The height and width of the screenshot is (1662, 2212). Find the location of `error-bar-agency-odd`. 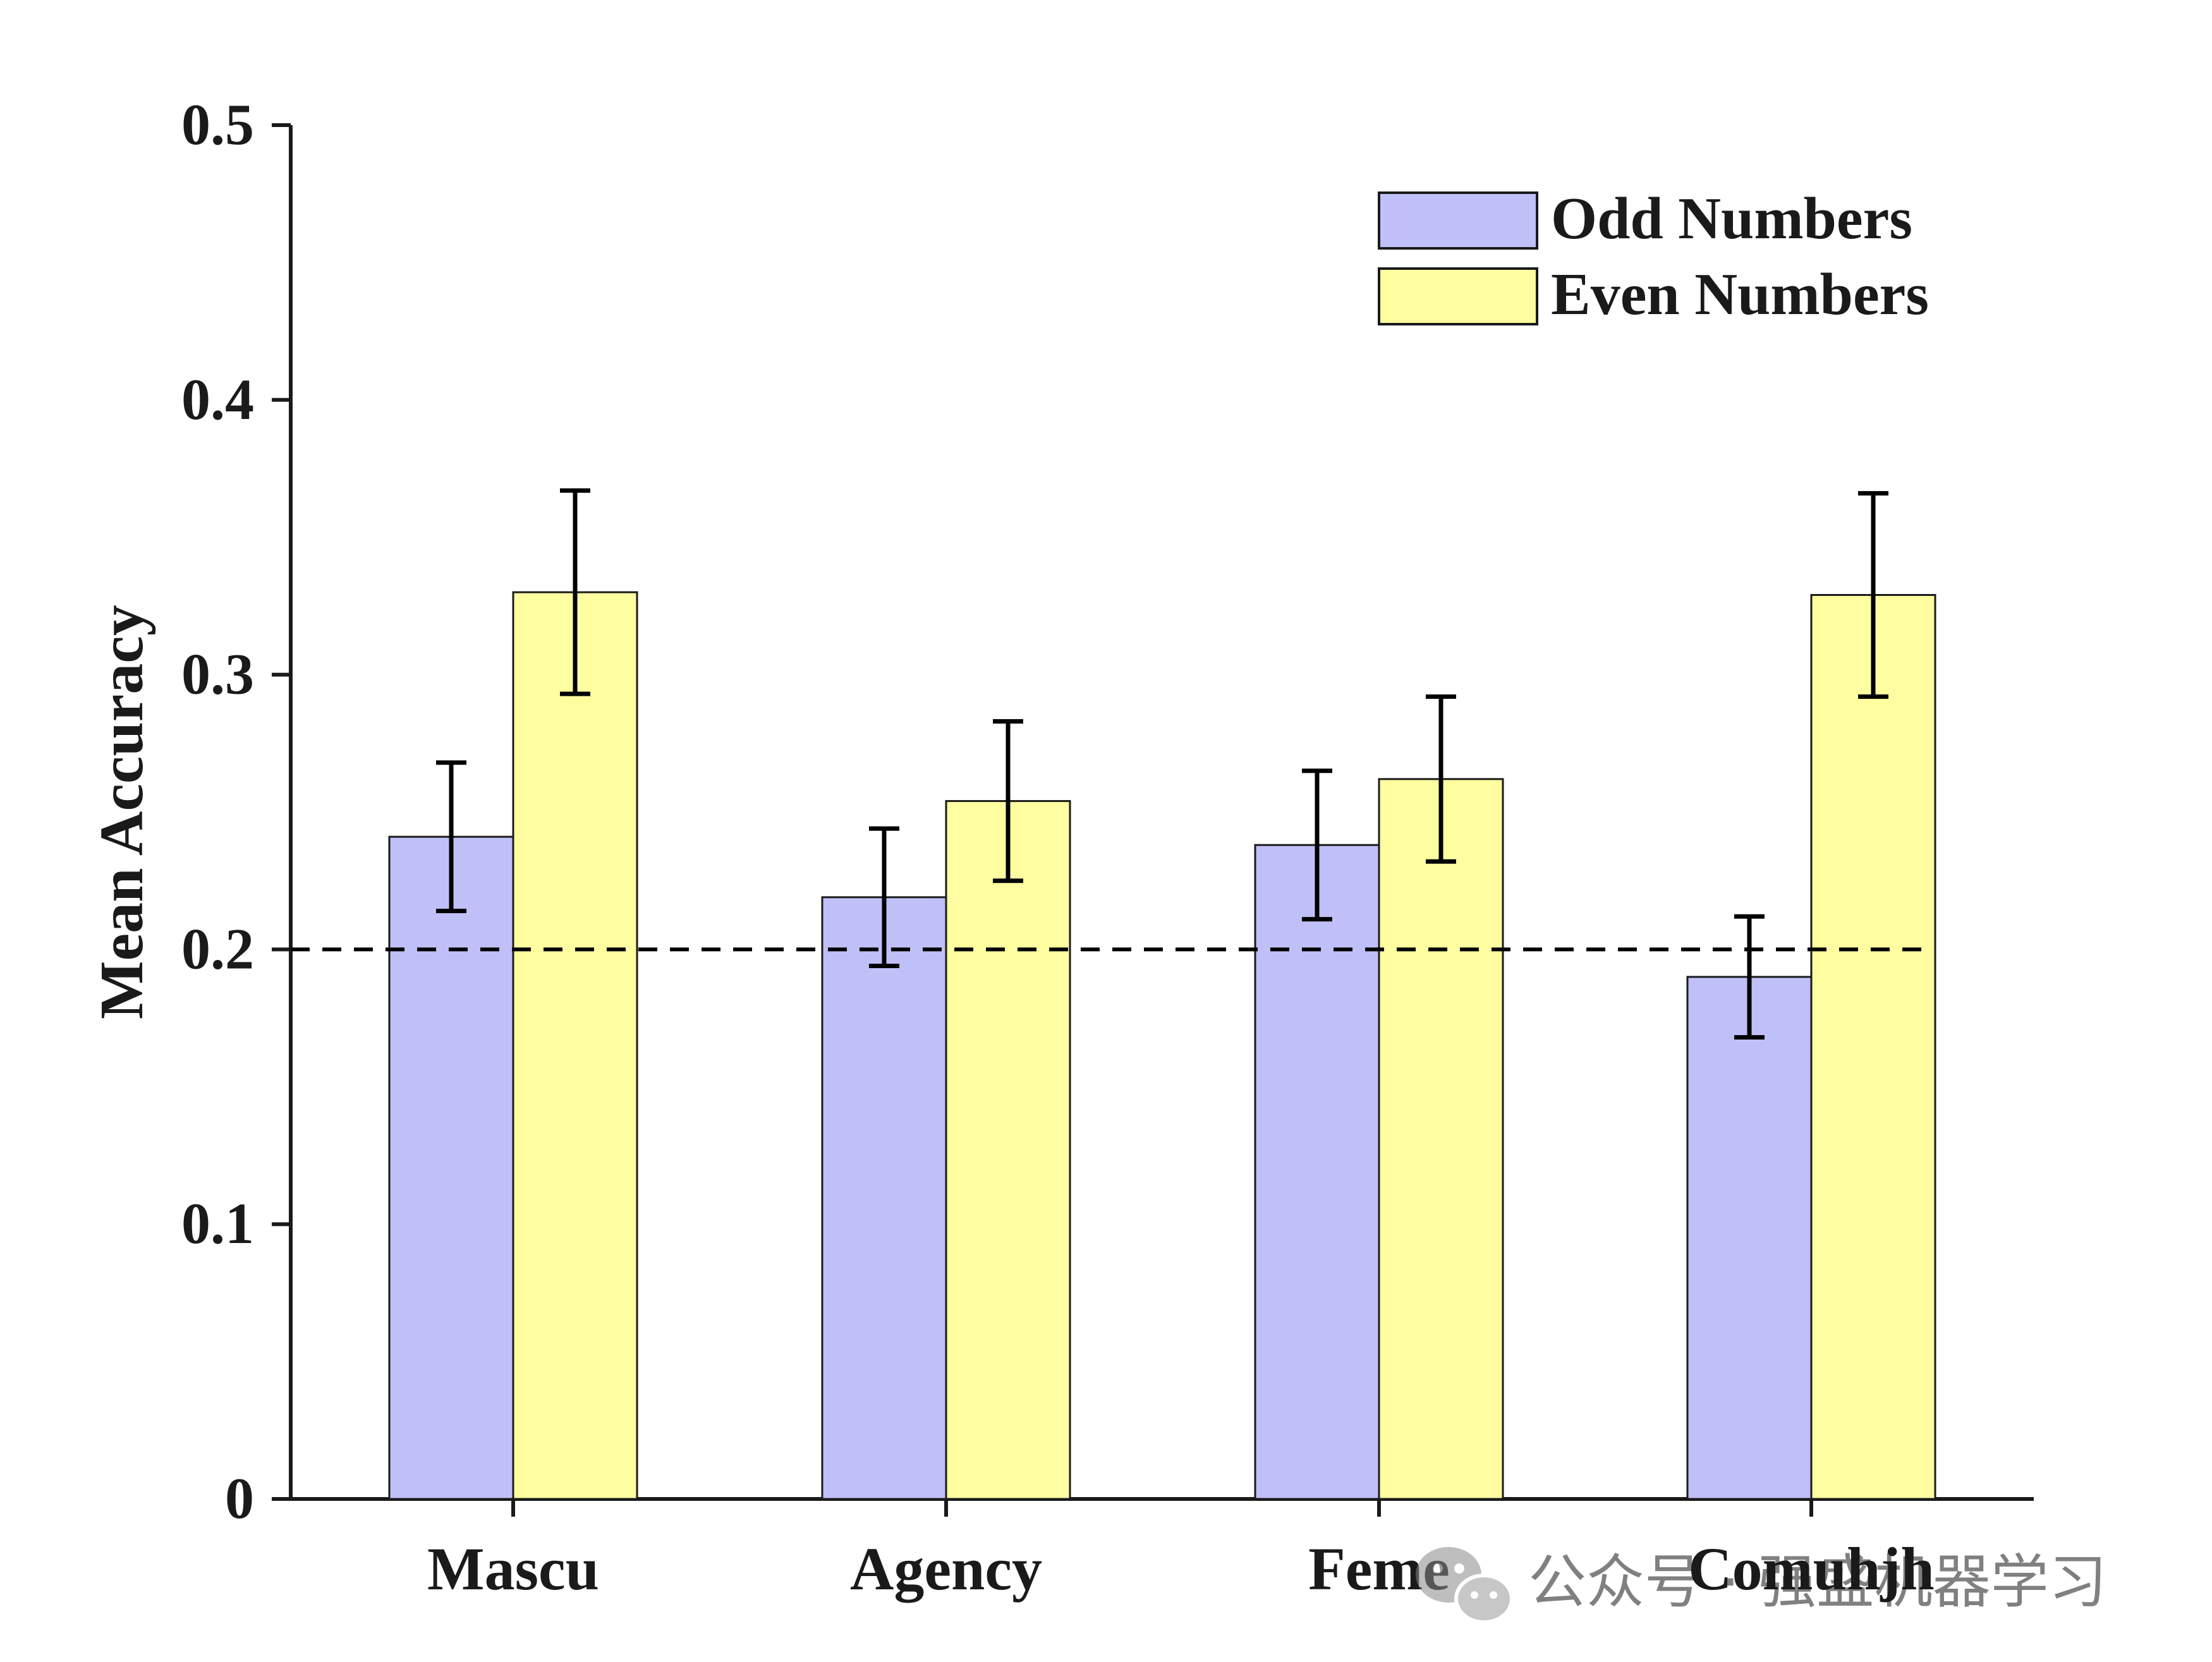

error-bar-agency-odd is located at coordinates (884, 897).